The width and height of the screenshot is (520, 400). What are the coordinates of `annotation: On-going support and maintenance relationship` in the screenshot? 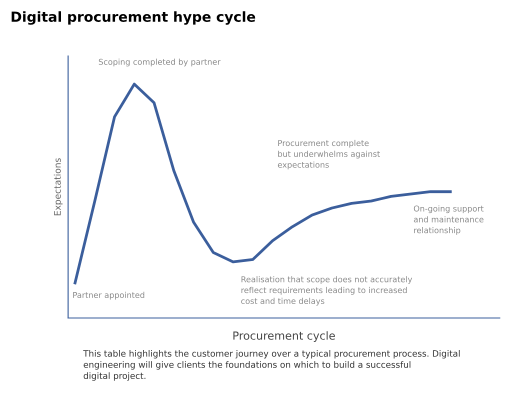 It's located at (449, 220).